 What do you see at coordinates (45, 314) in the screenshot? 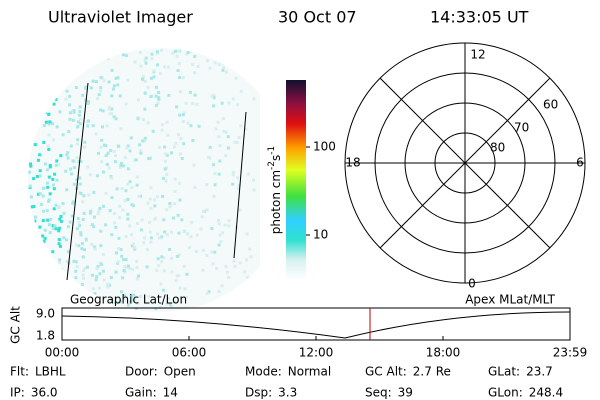
I see `y-tick-label: 9.0` at bounding box center [45, 314].